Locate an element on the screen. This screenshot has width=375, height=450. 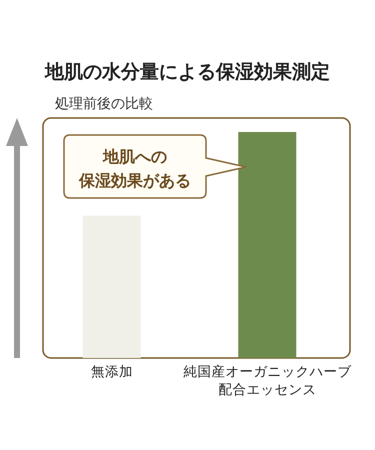
annotation: 保湿効果がある is located at coordinates (134, 180).